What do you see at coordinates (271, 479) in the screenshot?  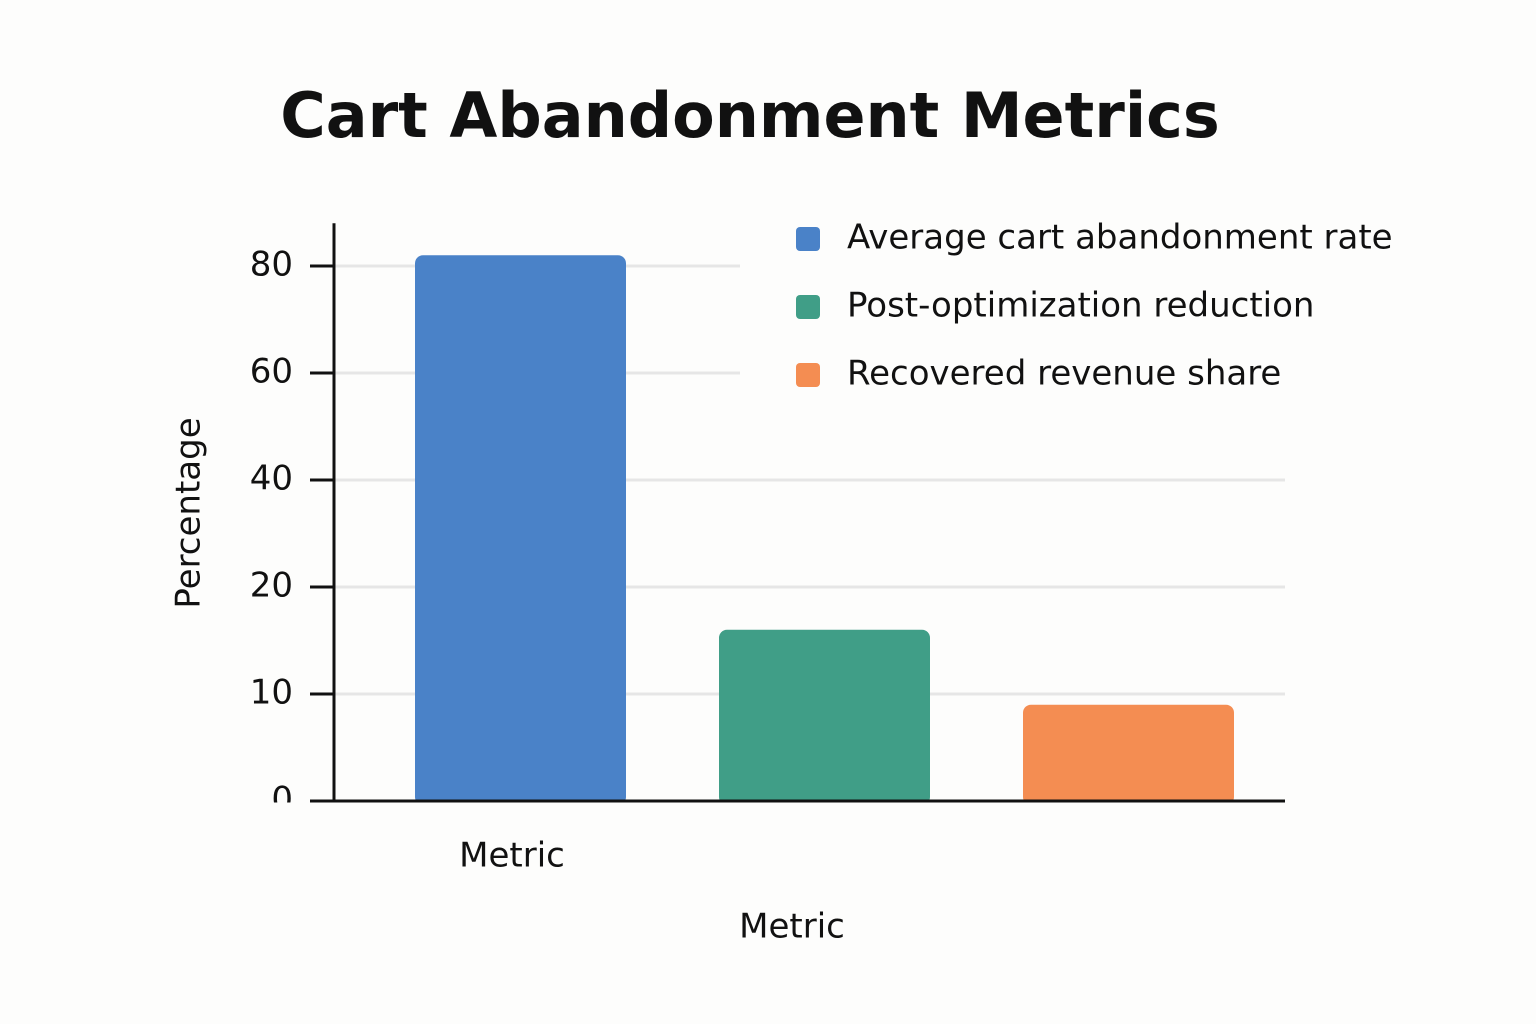 I see `y-tick-label: 40` at bounding box center [271, 479].